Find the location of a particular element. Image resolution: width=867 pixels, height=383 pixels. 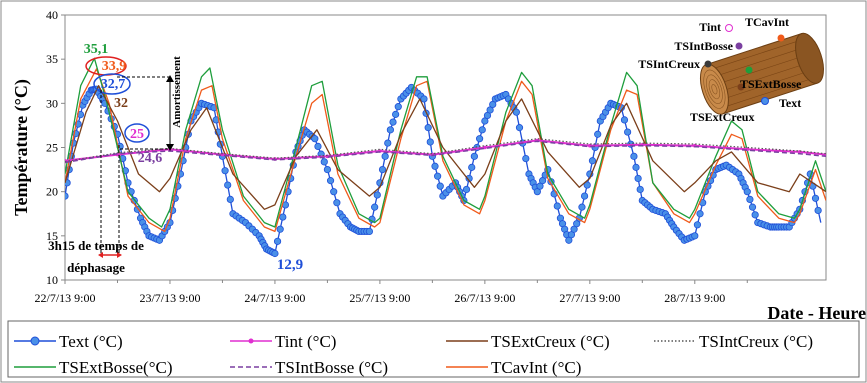

legend-box is located at coordinates (433, 349).